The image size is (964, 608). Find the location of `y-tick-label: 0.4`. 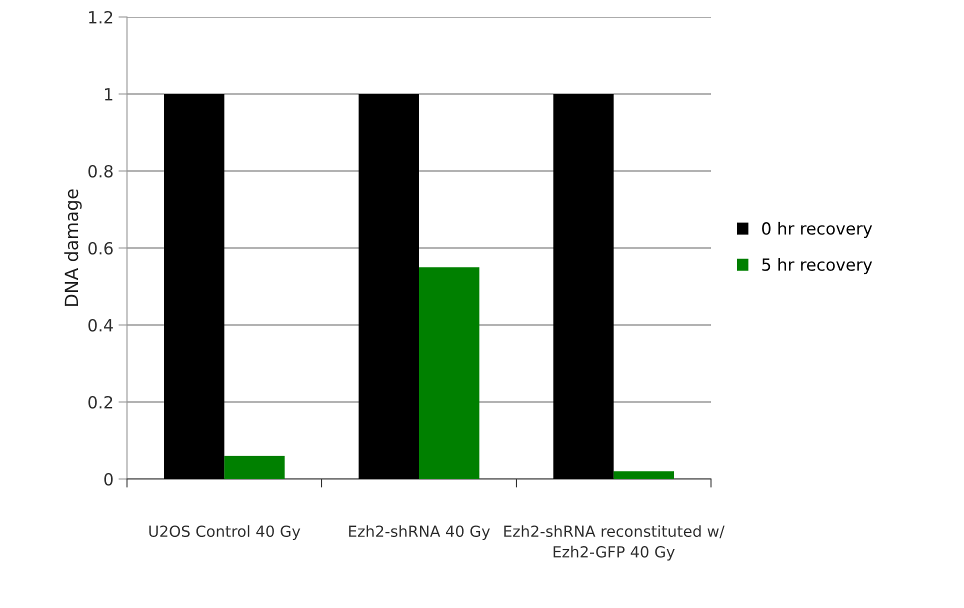

y-tick-label: 0.4 is located at coordinates (100, 325).